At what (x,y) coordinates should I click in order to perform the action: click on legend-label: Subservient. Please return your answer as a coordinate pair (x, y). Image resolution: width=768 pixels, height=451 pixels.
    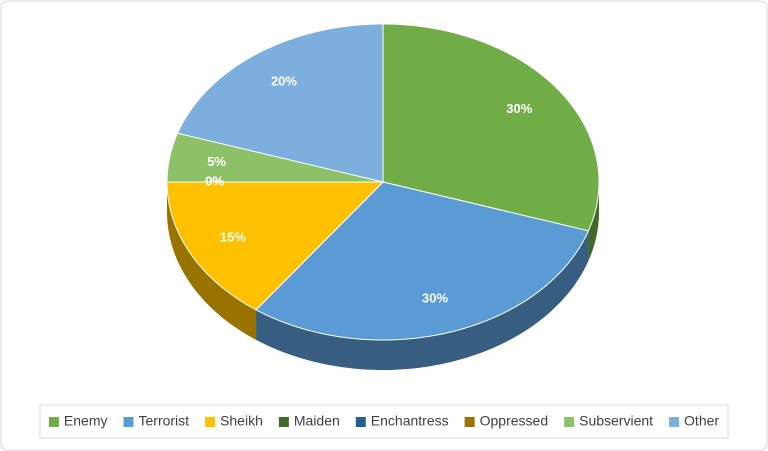
    Looking at the image, I should click on (616, 421).